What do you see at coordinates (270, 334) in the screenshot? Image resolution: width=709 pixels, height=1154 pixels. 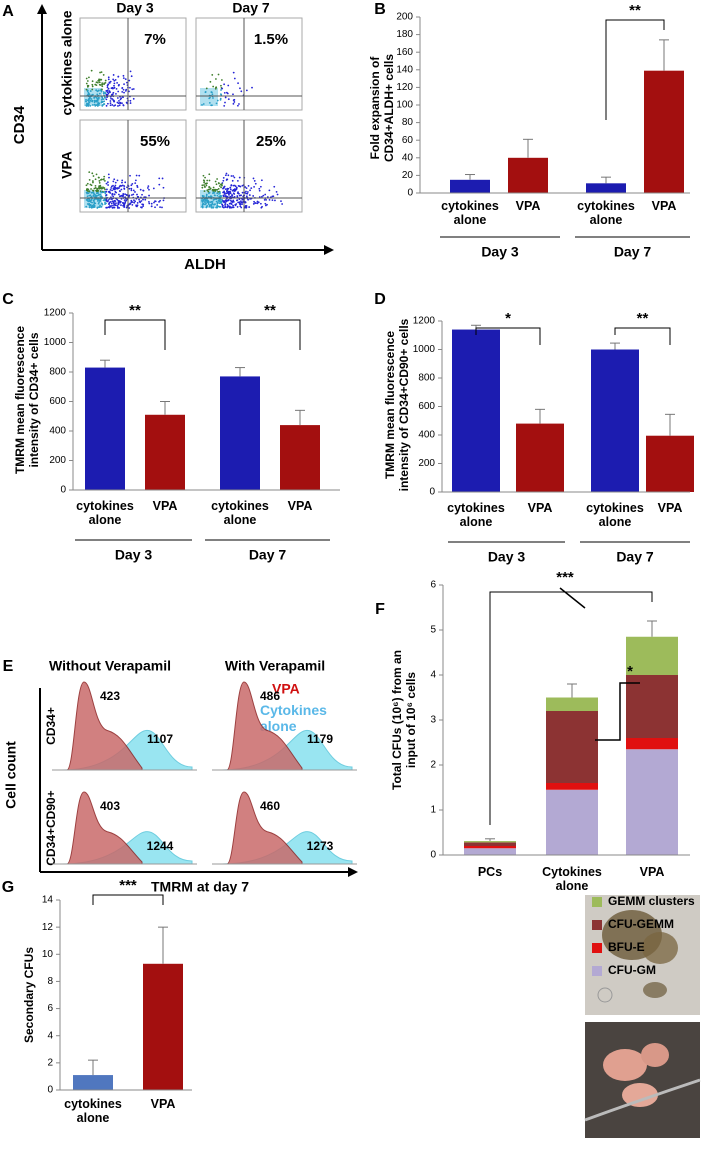 I see `significance-bracket` at bounding box center [270, 334].